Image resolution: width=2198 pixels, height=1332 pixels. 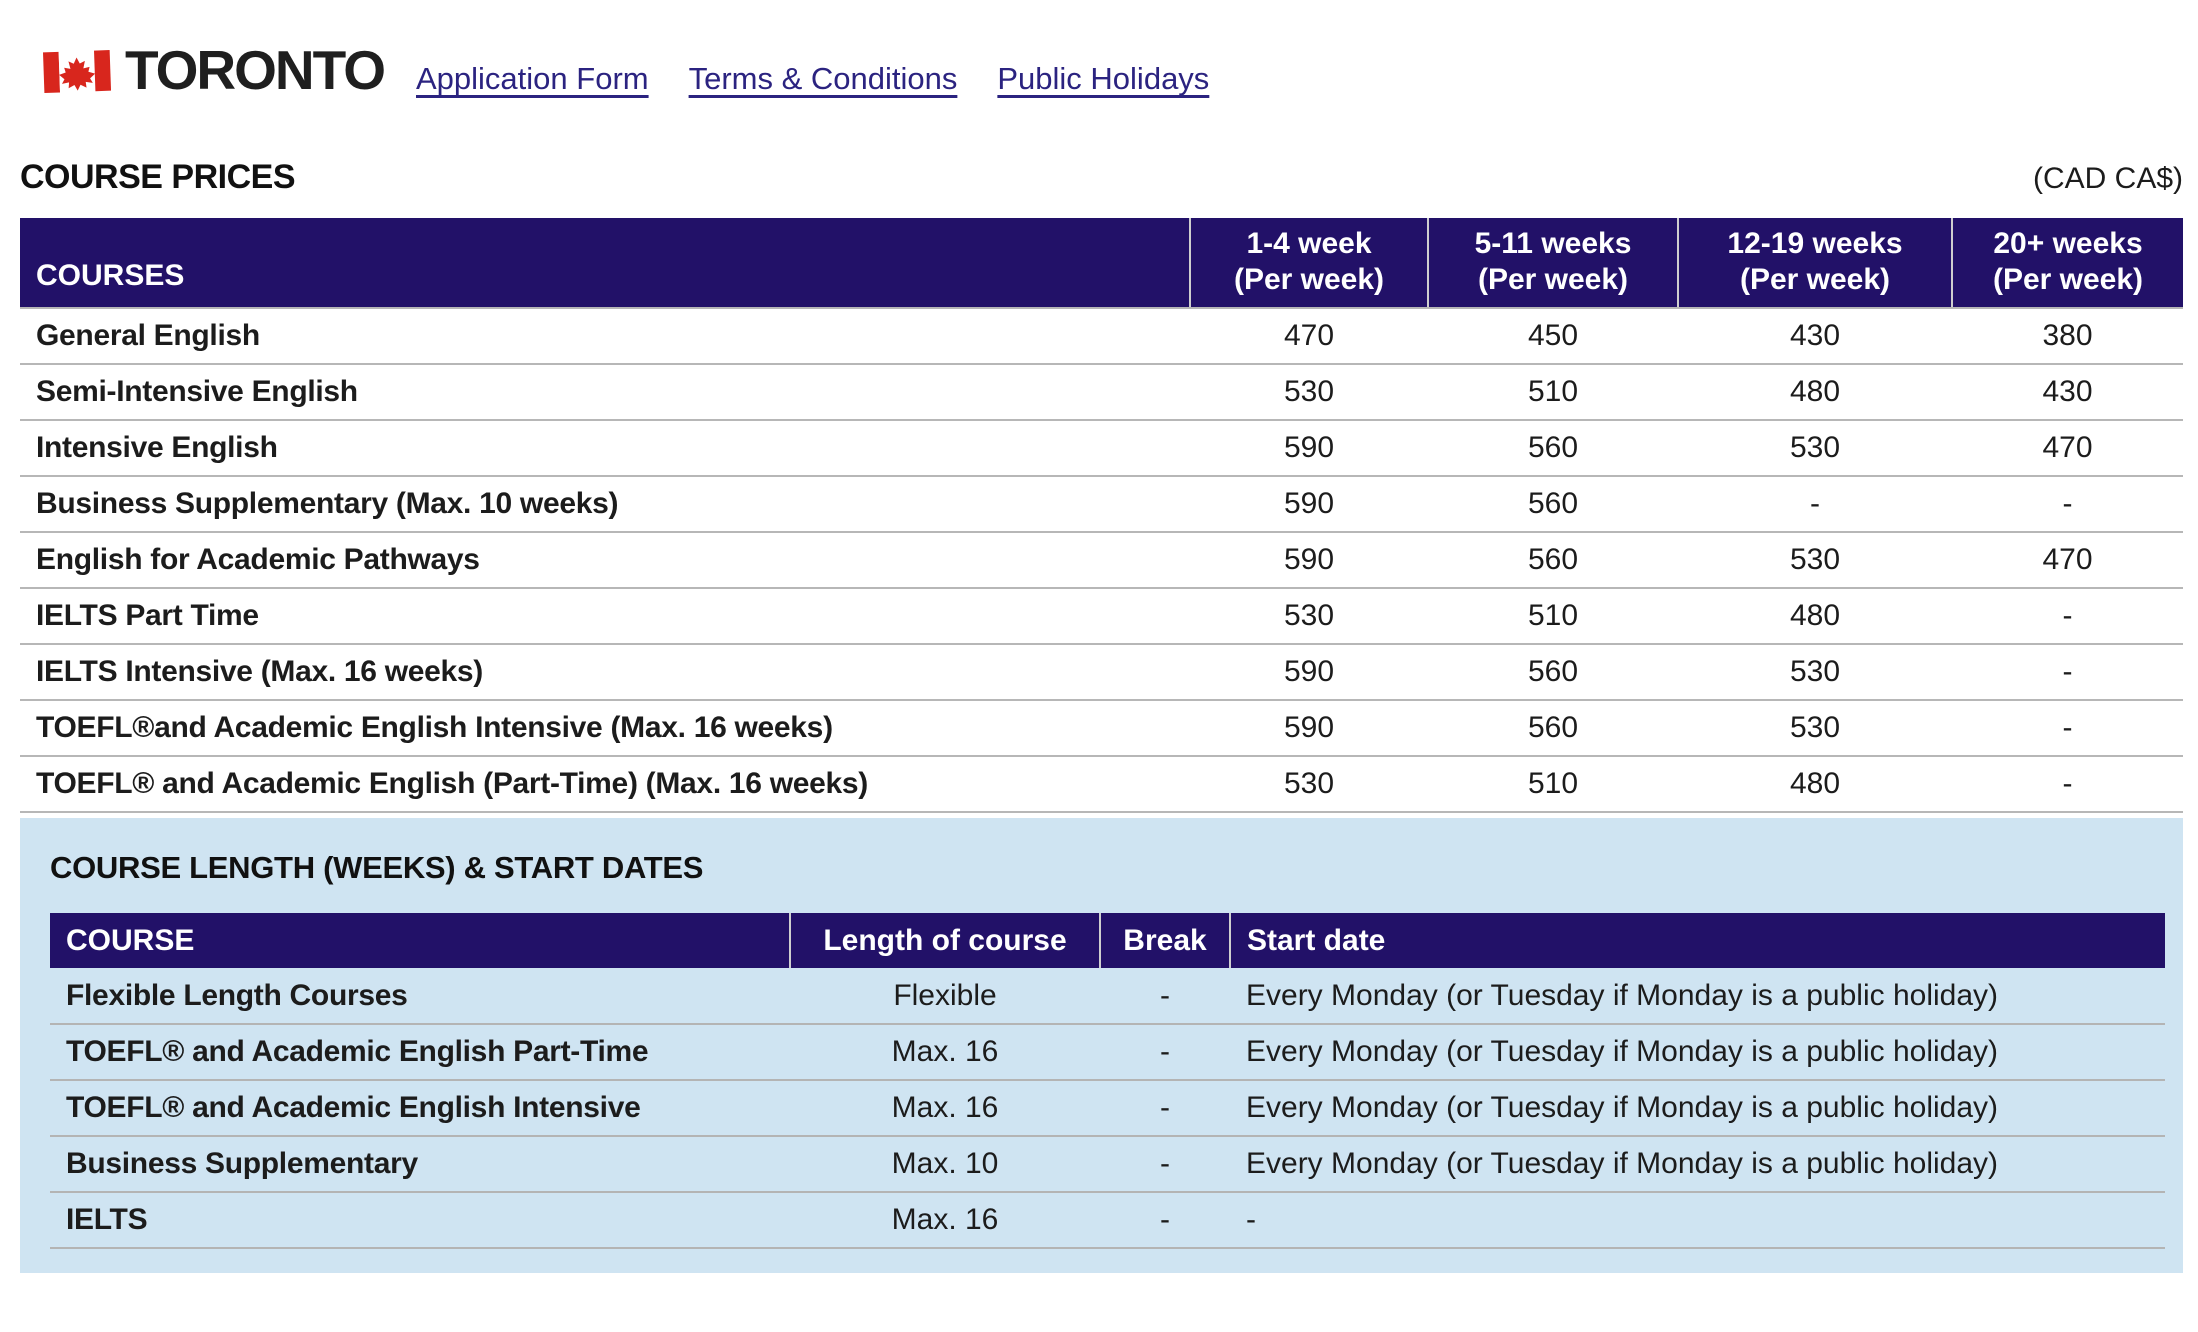 What do you see at coordinates (1697, 940) in the screenshot?
I see `column-header-start-date: Start date` at bounding box center [1697, 940].